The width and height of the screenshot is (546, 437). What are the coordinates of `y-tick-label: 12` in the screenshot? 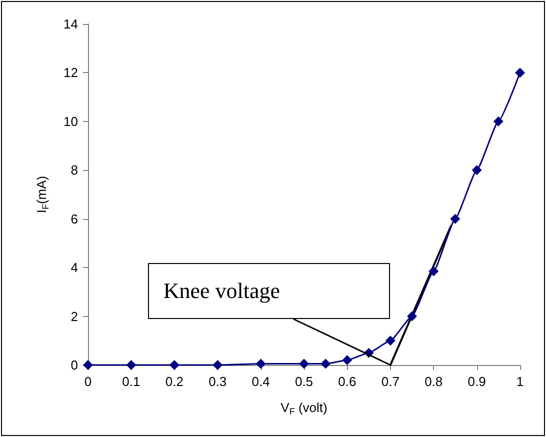 It's located at (71, 72).